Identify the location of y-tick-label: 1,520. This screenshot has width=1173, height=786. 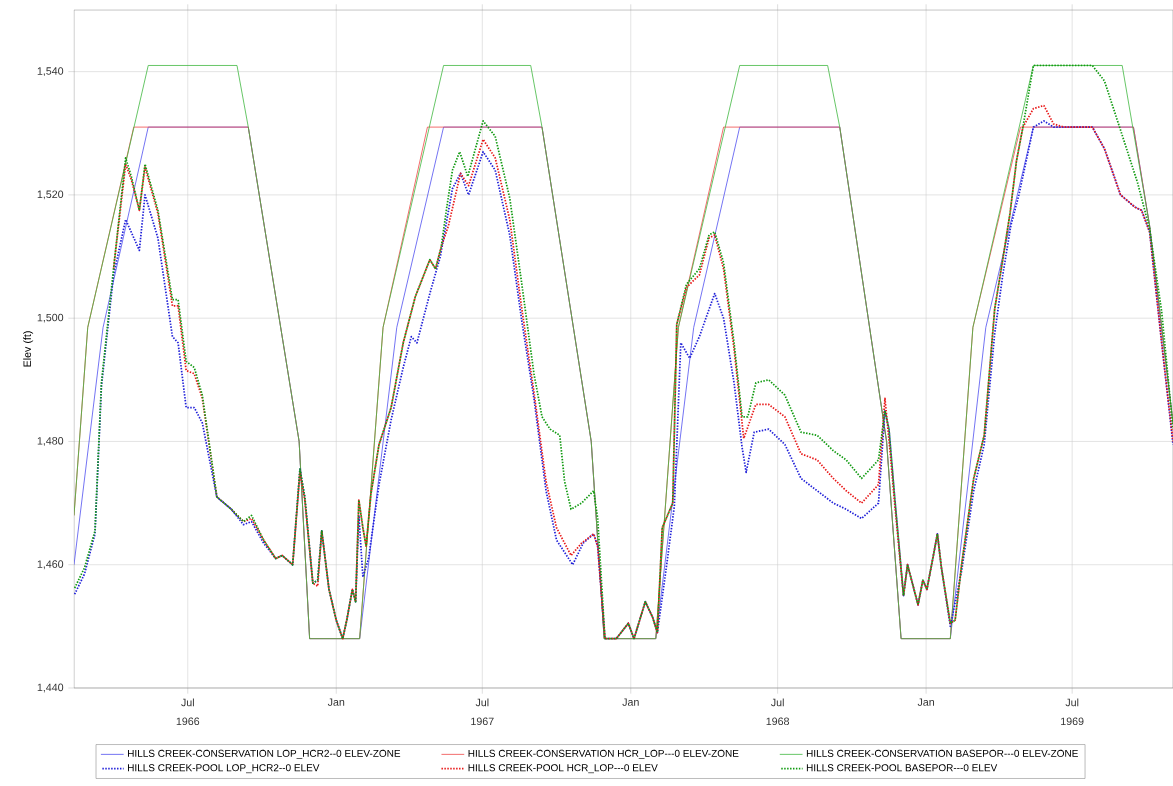
(50, 195).